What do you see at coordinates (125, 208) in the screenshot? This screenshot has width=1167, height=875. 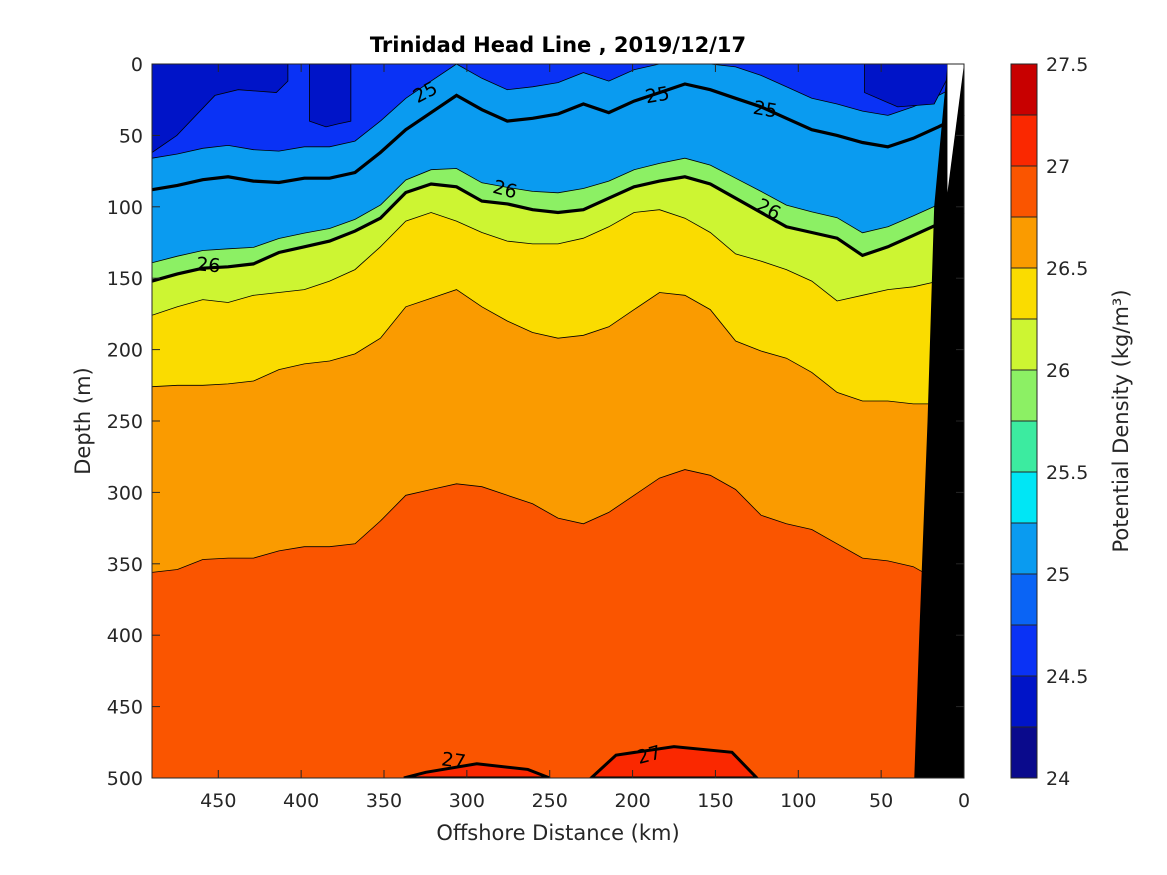 I see `y-tick-label-100: 100` at bounding box center [125, 208].